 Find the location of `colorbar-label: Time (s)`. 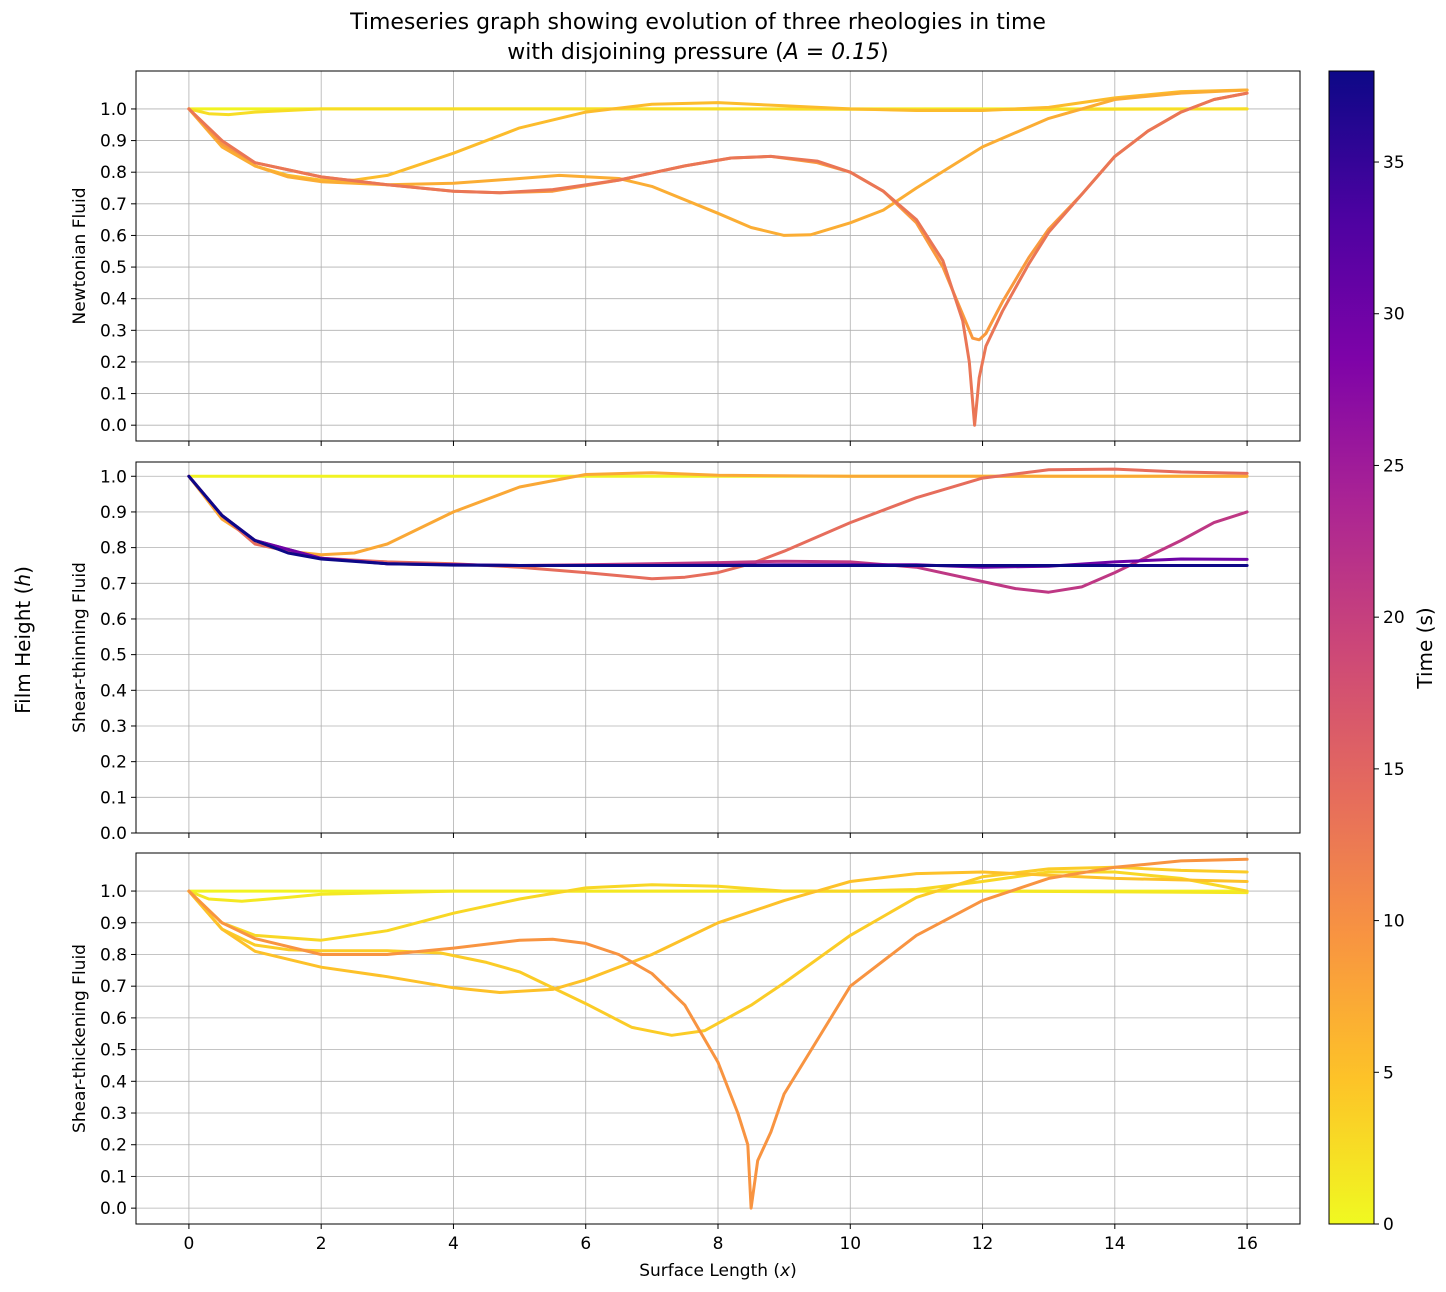

colorbar-label: Time (s) is located at coordinates (1425, 648).